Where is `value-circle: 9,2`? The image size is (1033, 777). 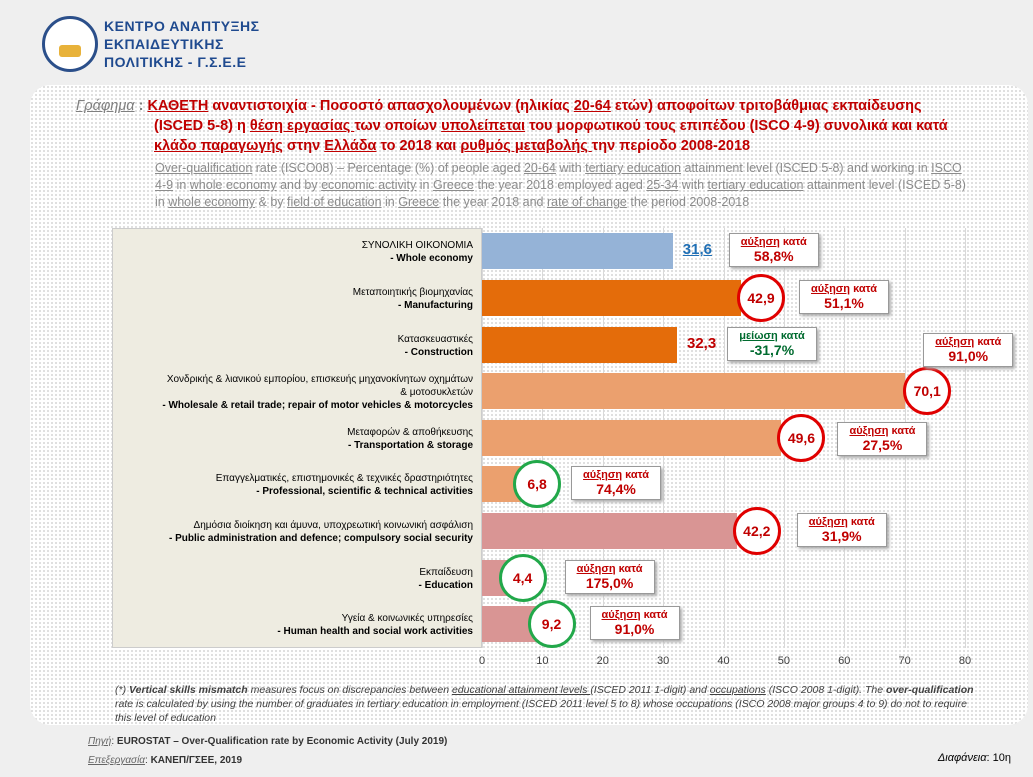 value-circle: 9,2 is located at coordinates (551, 624).